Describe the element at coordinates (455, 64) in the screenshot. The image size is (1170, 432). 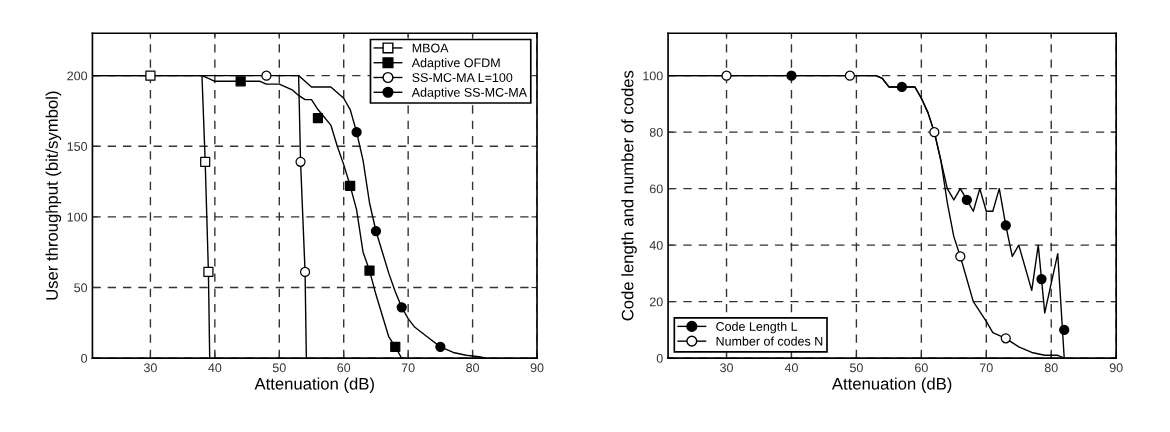
I see `legend-label: Adaptive OFDM` at that location.